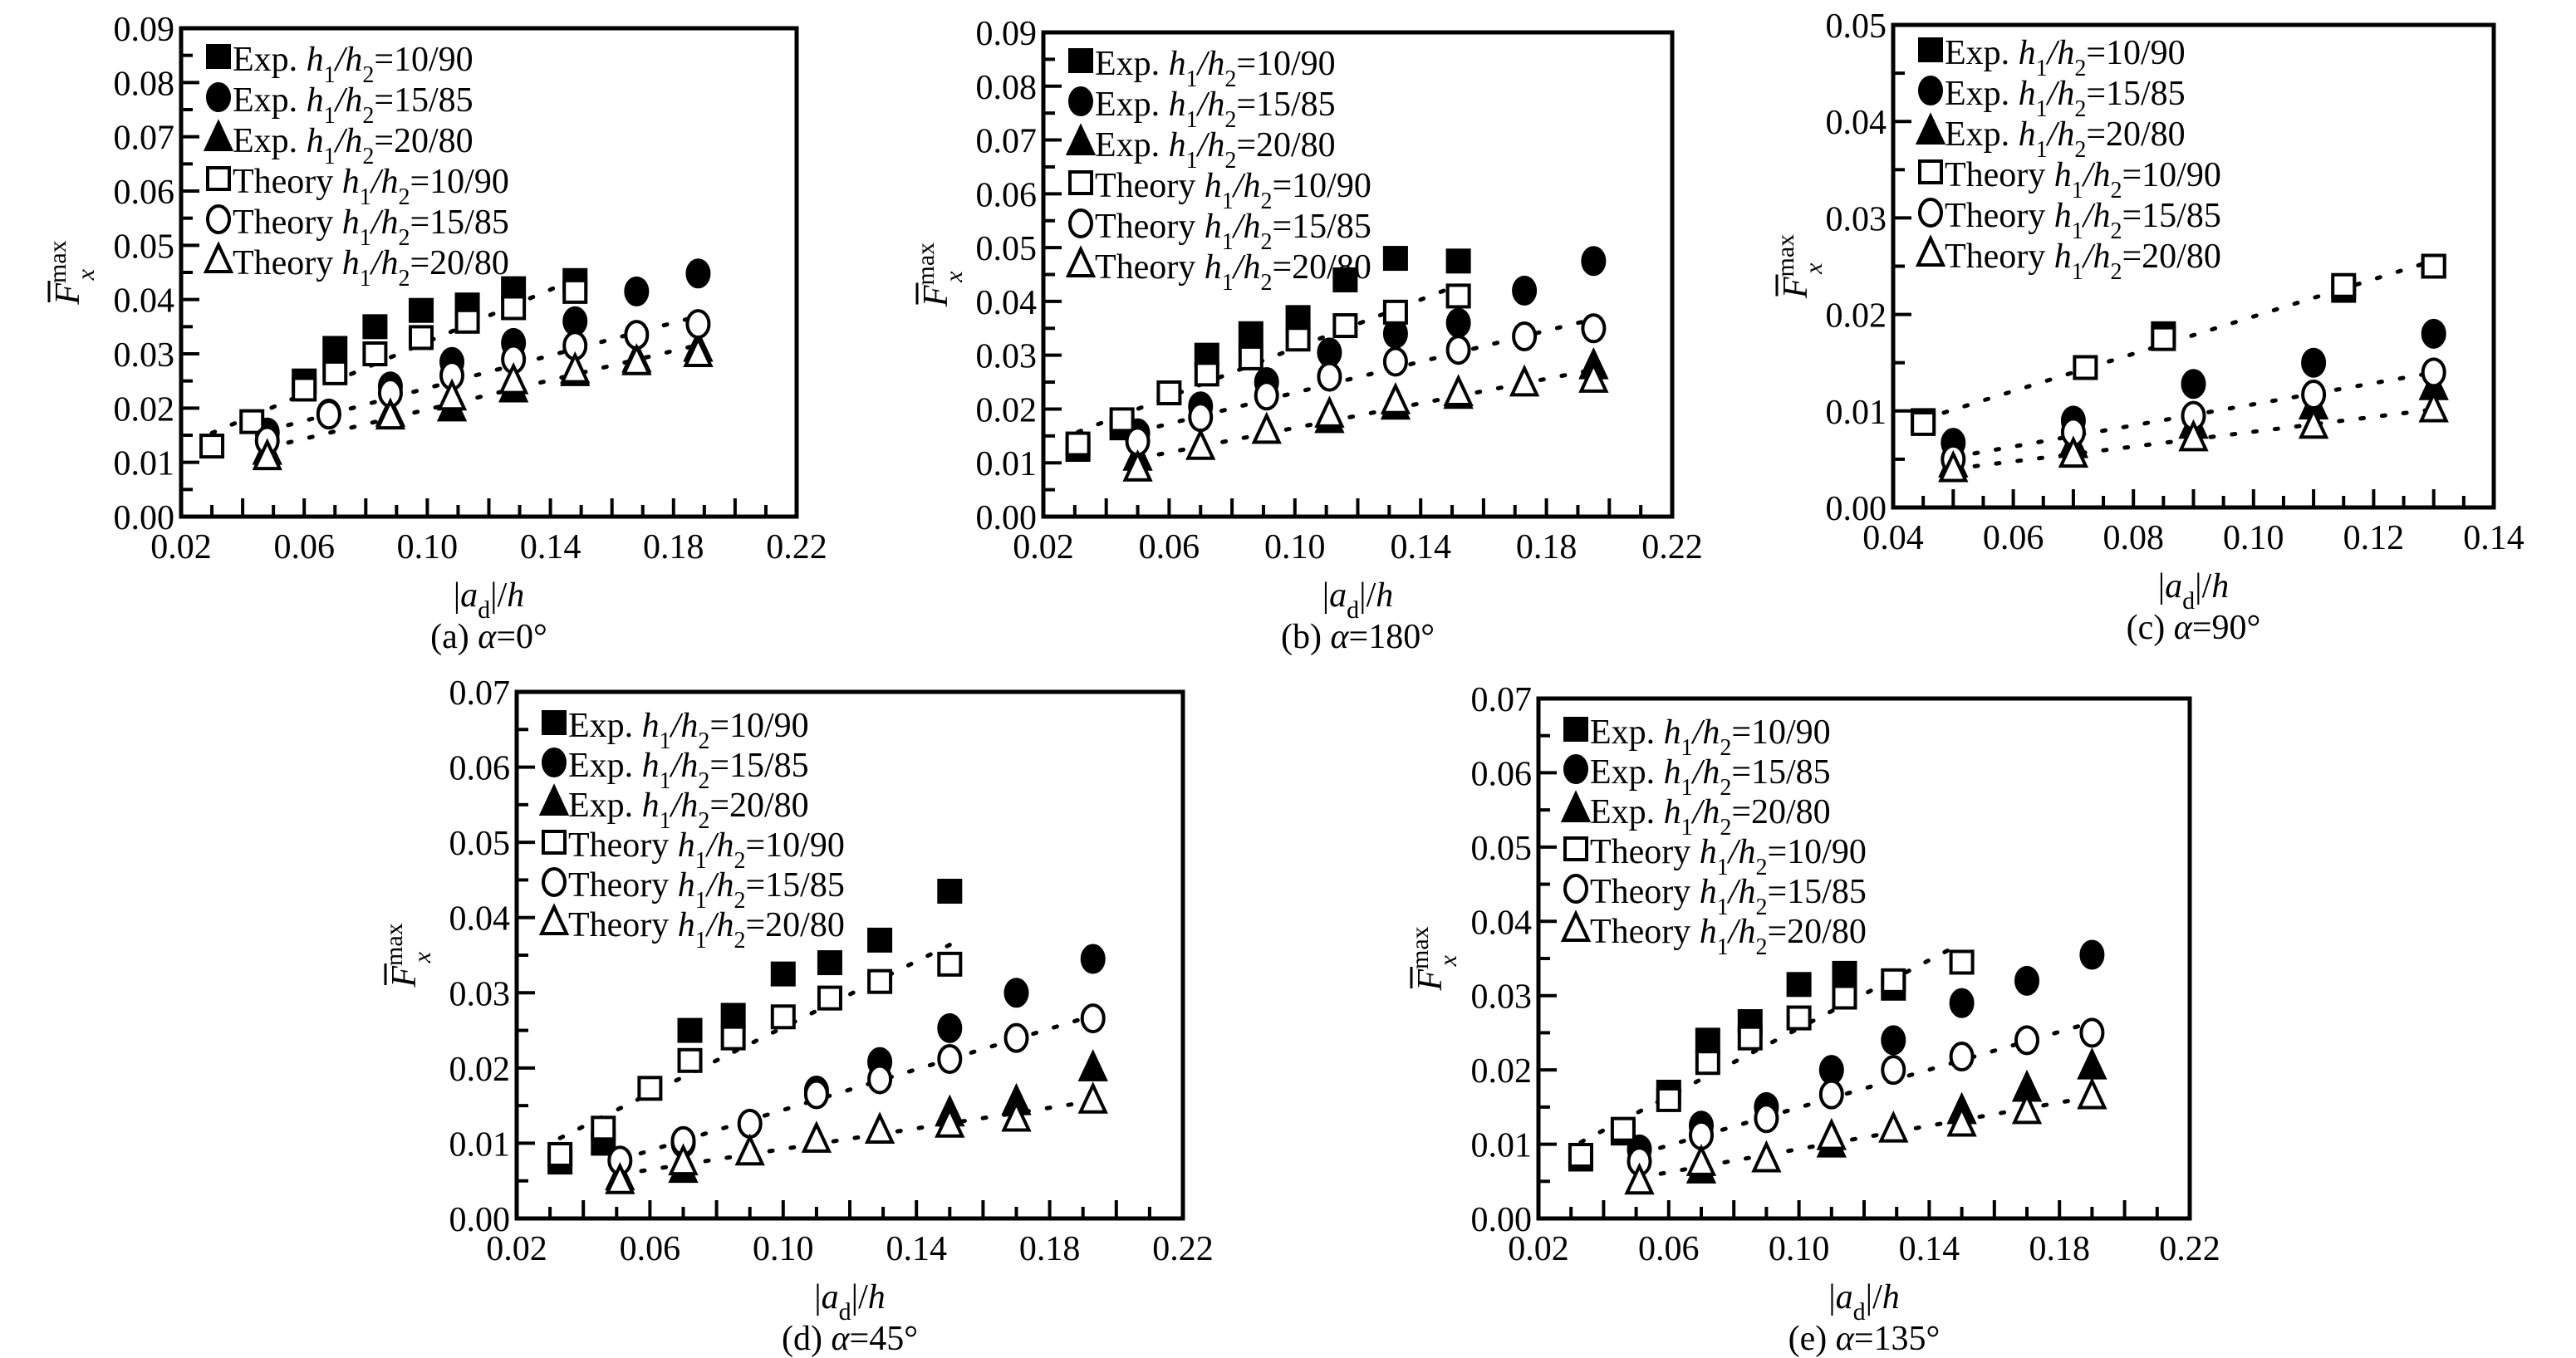 Image resolution: width=2576 pixels, height=1358 pixels. What do you see at coordinates (480, 919) in the screenshot?
I see `y-tick-label: 0.04` at bounding box center [480, 919].